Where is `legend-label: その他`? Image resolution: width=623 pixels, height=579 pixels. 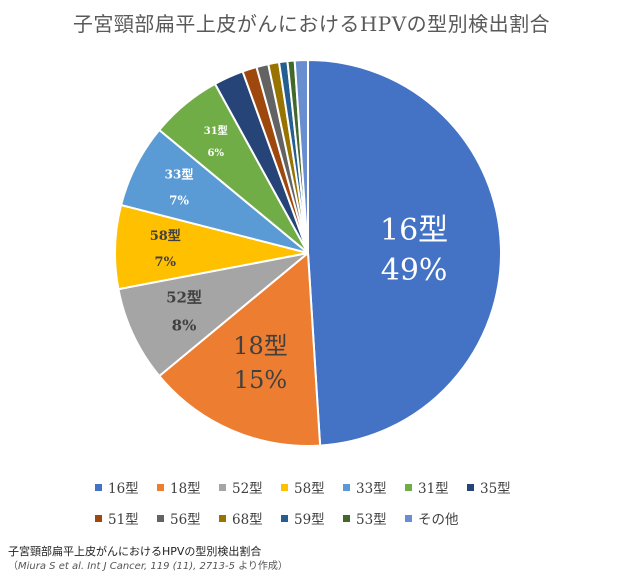
legend-label: その他 is located at coordinates (438, 520).